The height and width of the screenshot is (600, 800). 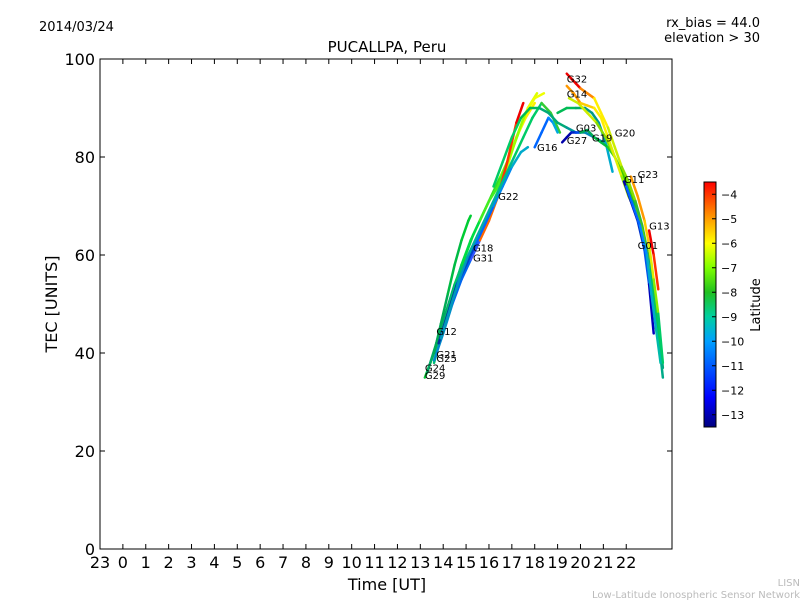 I want to click on satellite-label-g32: G32, so click(x=577, y=80).